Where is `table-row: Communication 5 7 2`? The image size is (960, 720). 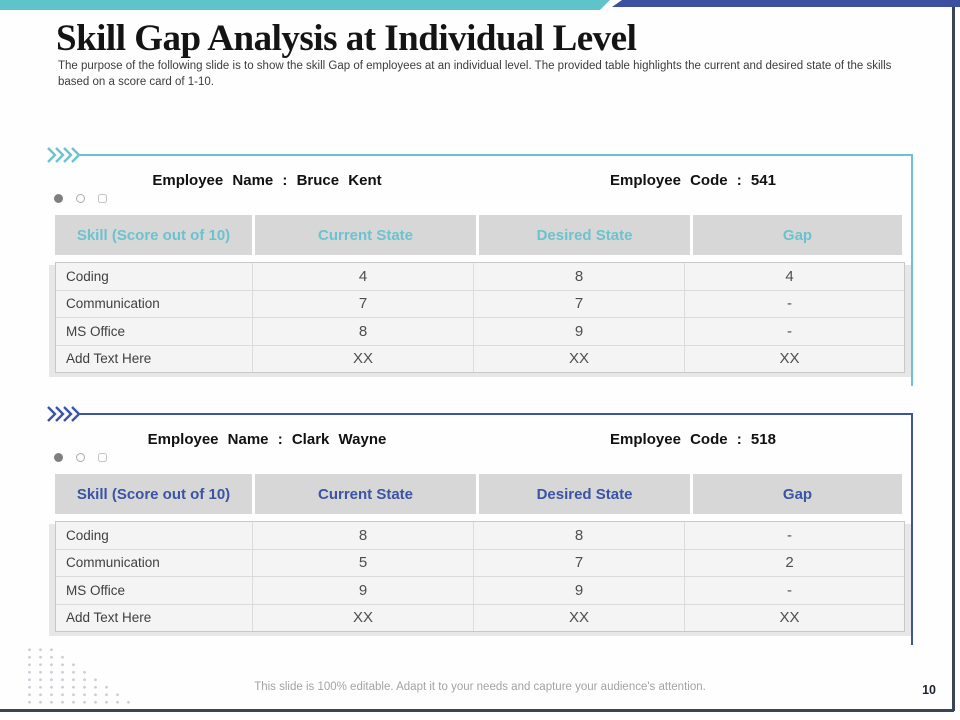 table-row: Communication 5 7 2 is located at coordinates (480, 563).